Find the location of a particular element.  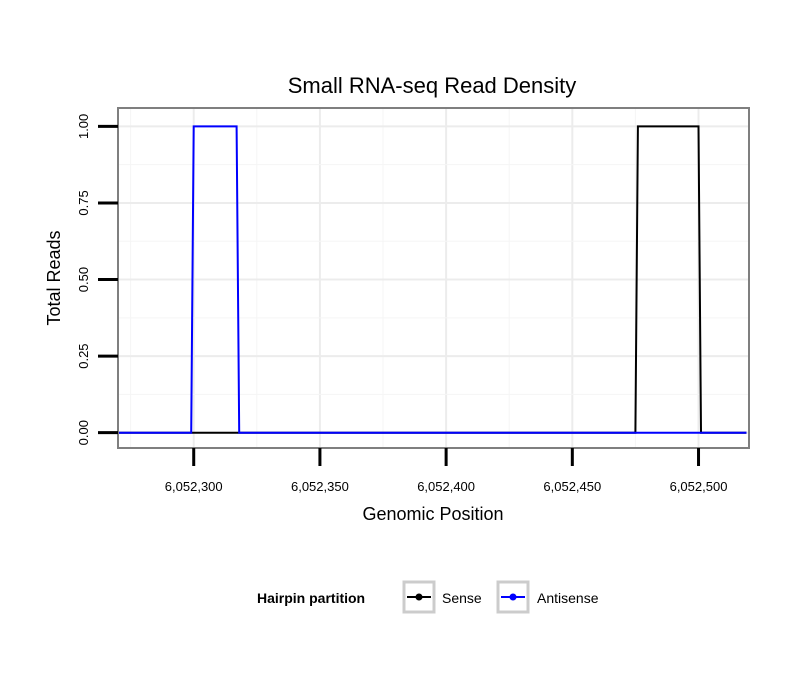

legend: Hairpin partition Sense Antisense is located at coordinates (428, 597).